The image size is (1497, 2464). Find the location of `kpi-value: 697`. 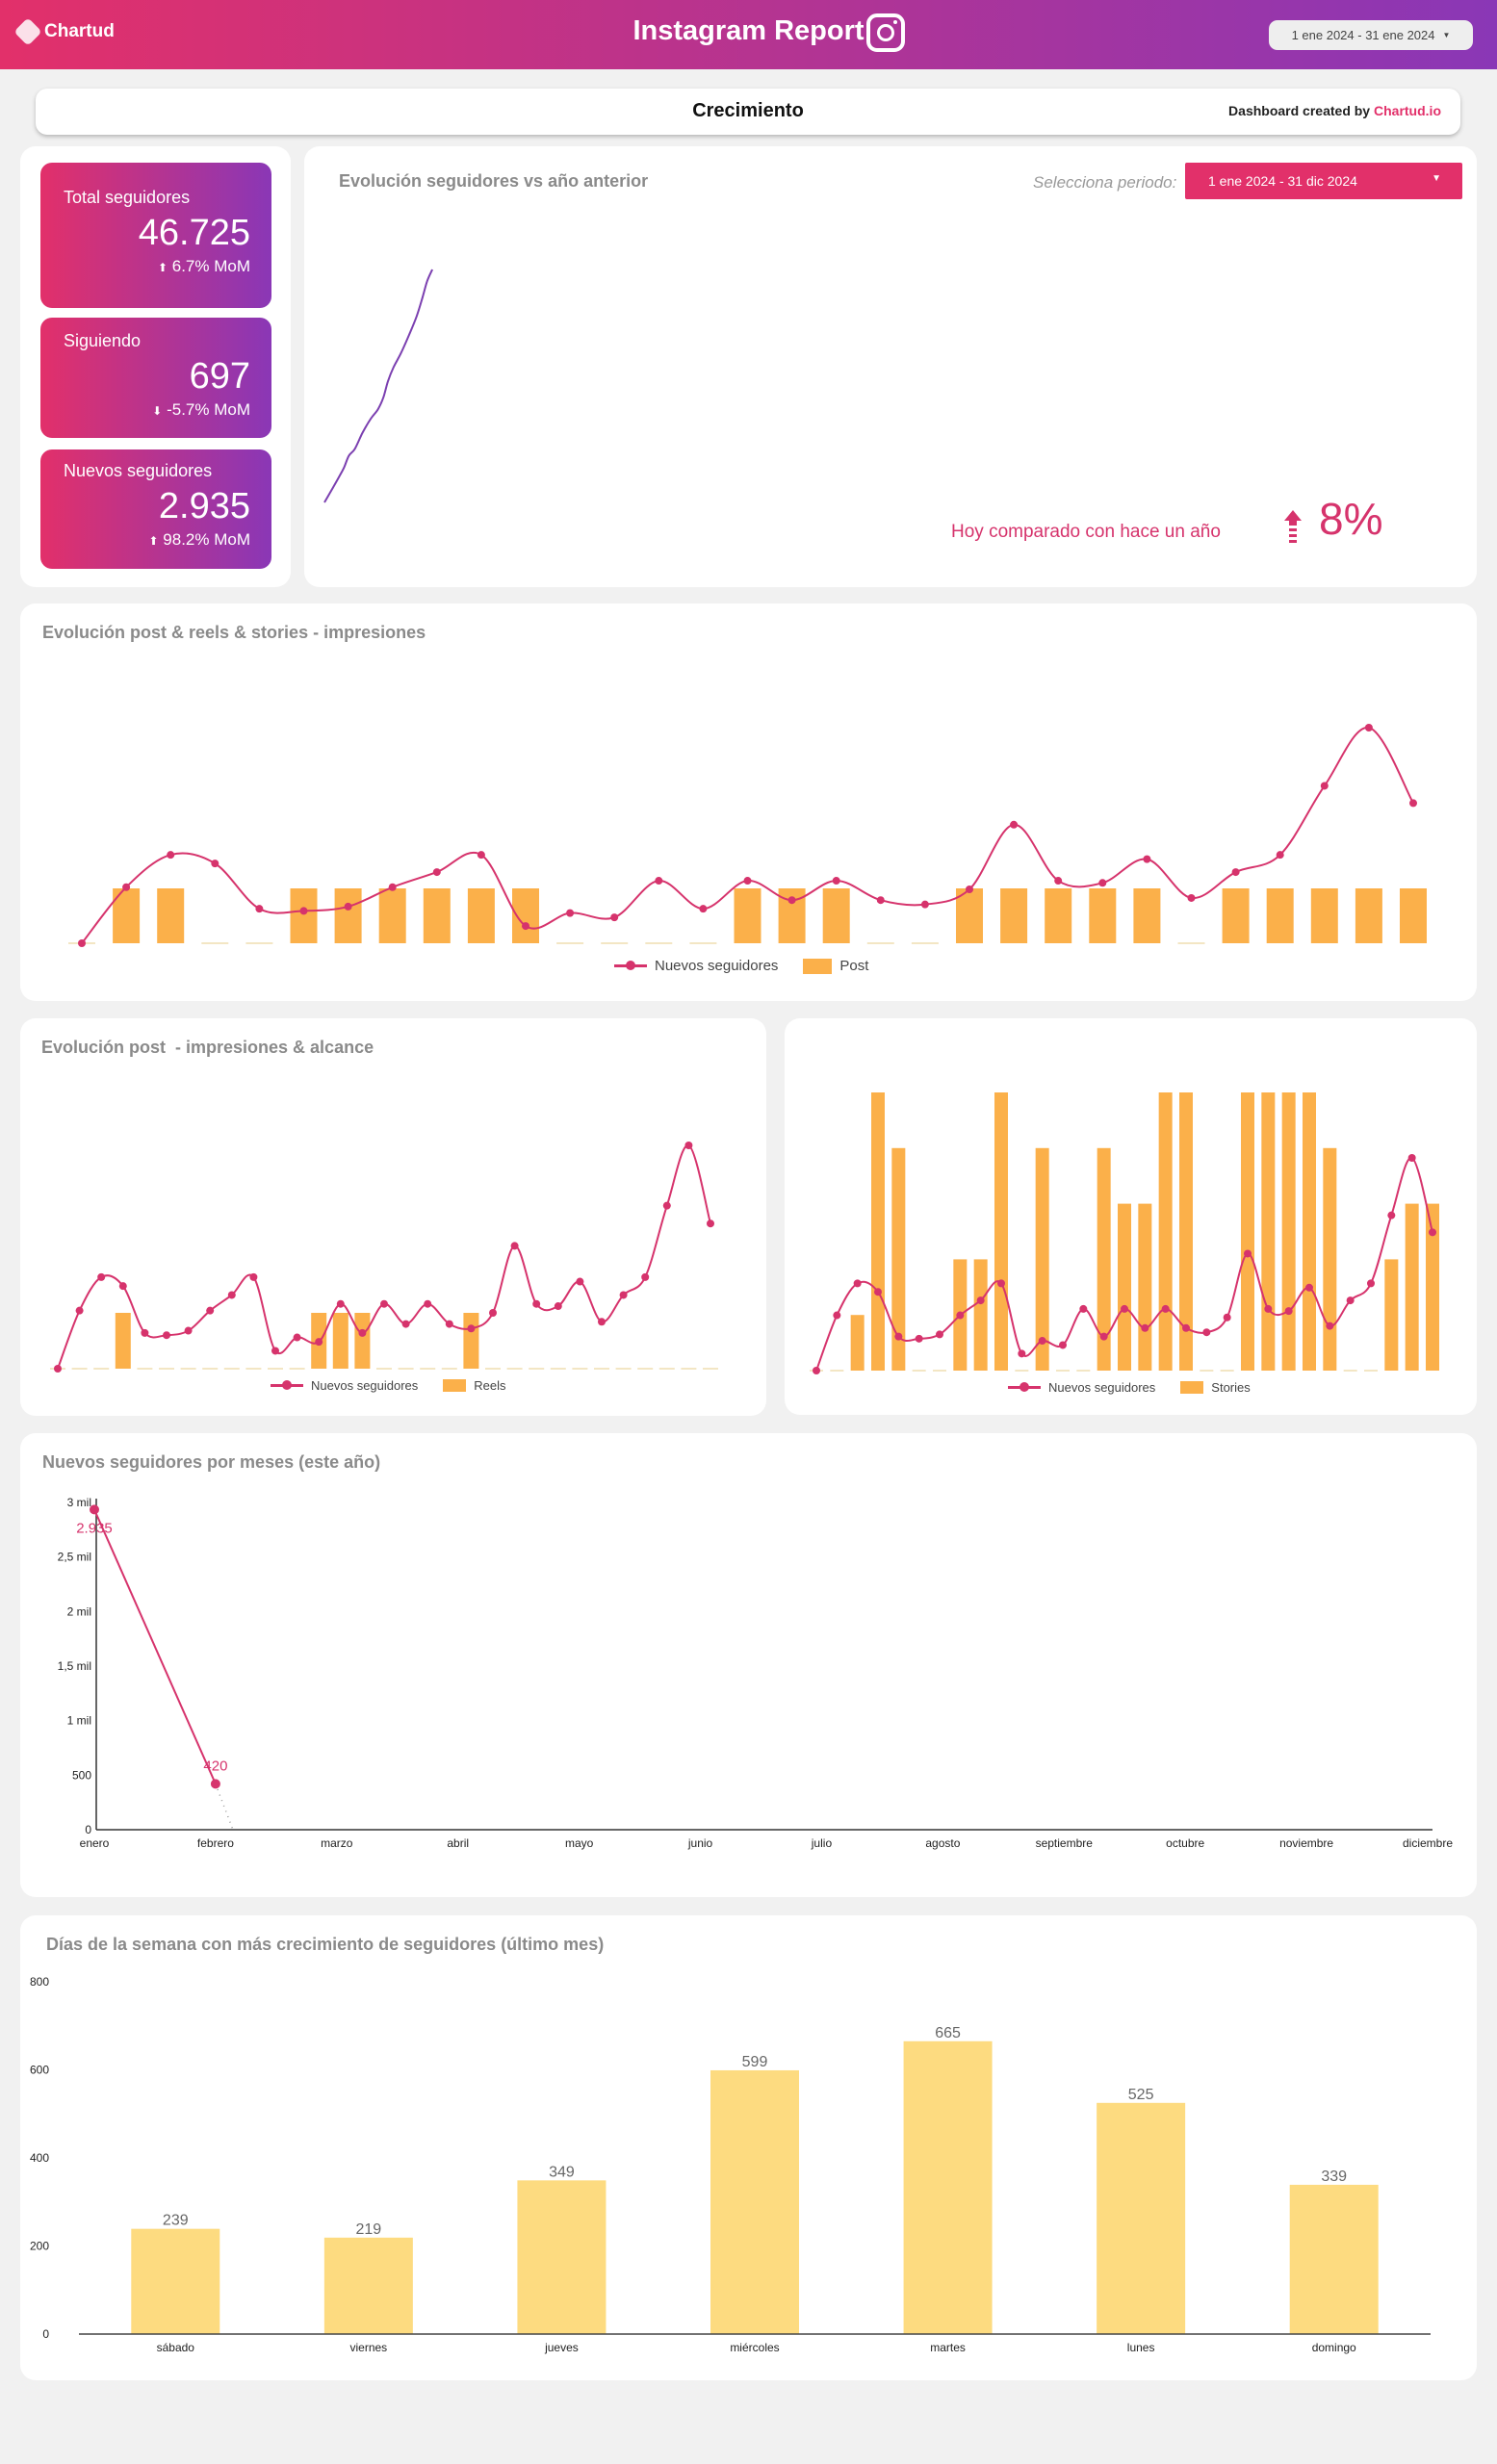

kpi-value: 697 is located at coordinates (219, 376).